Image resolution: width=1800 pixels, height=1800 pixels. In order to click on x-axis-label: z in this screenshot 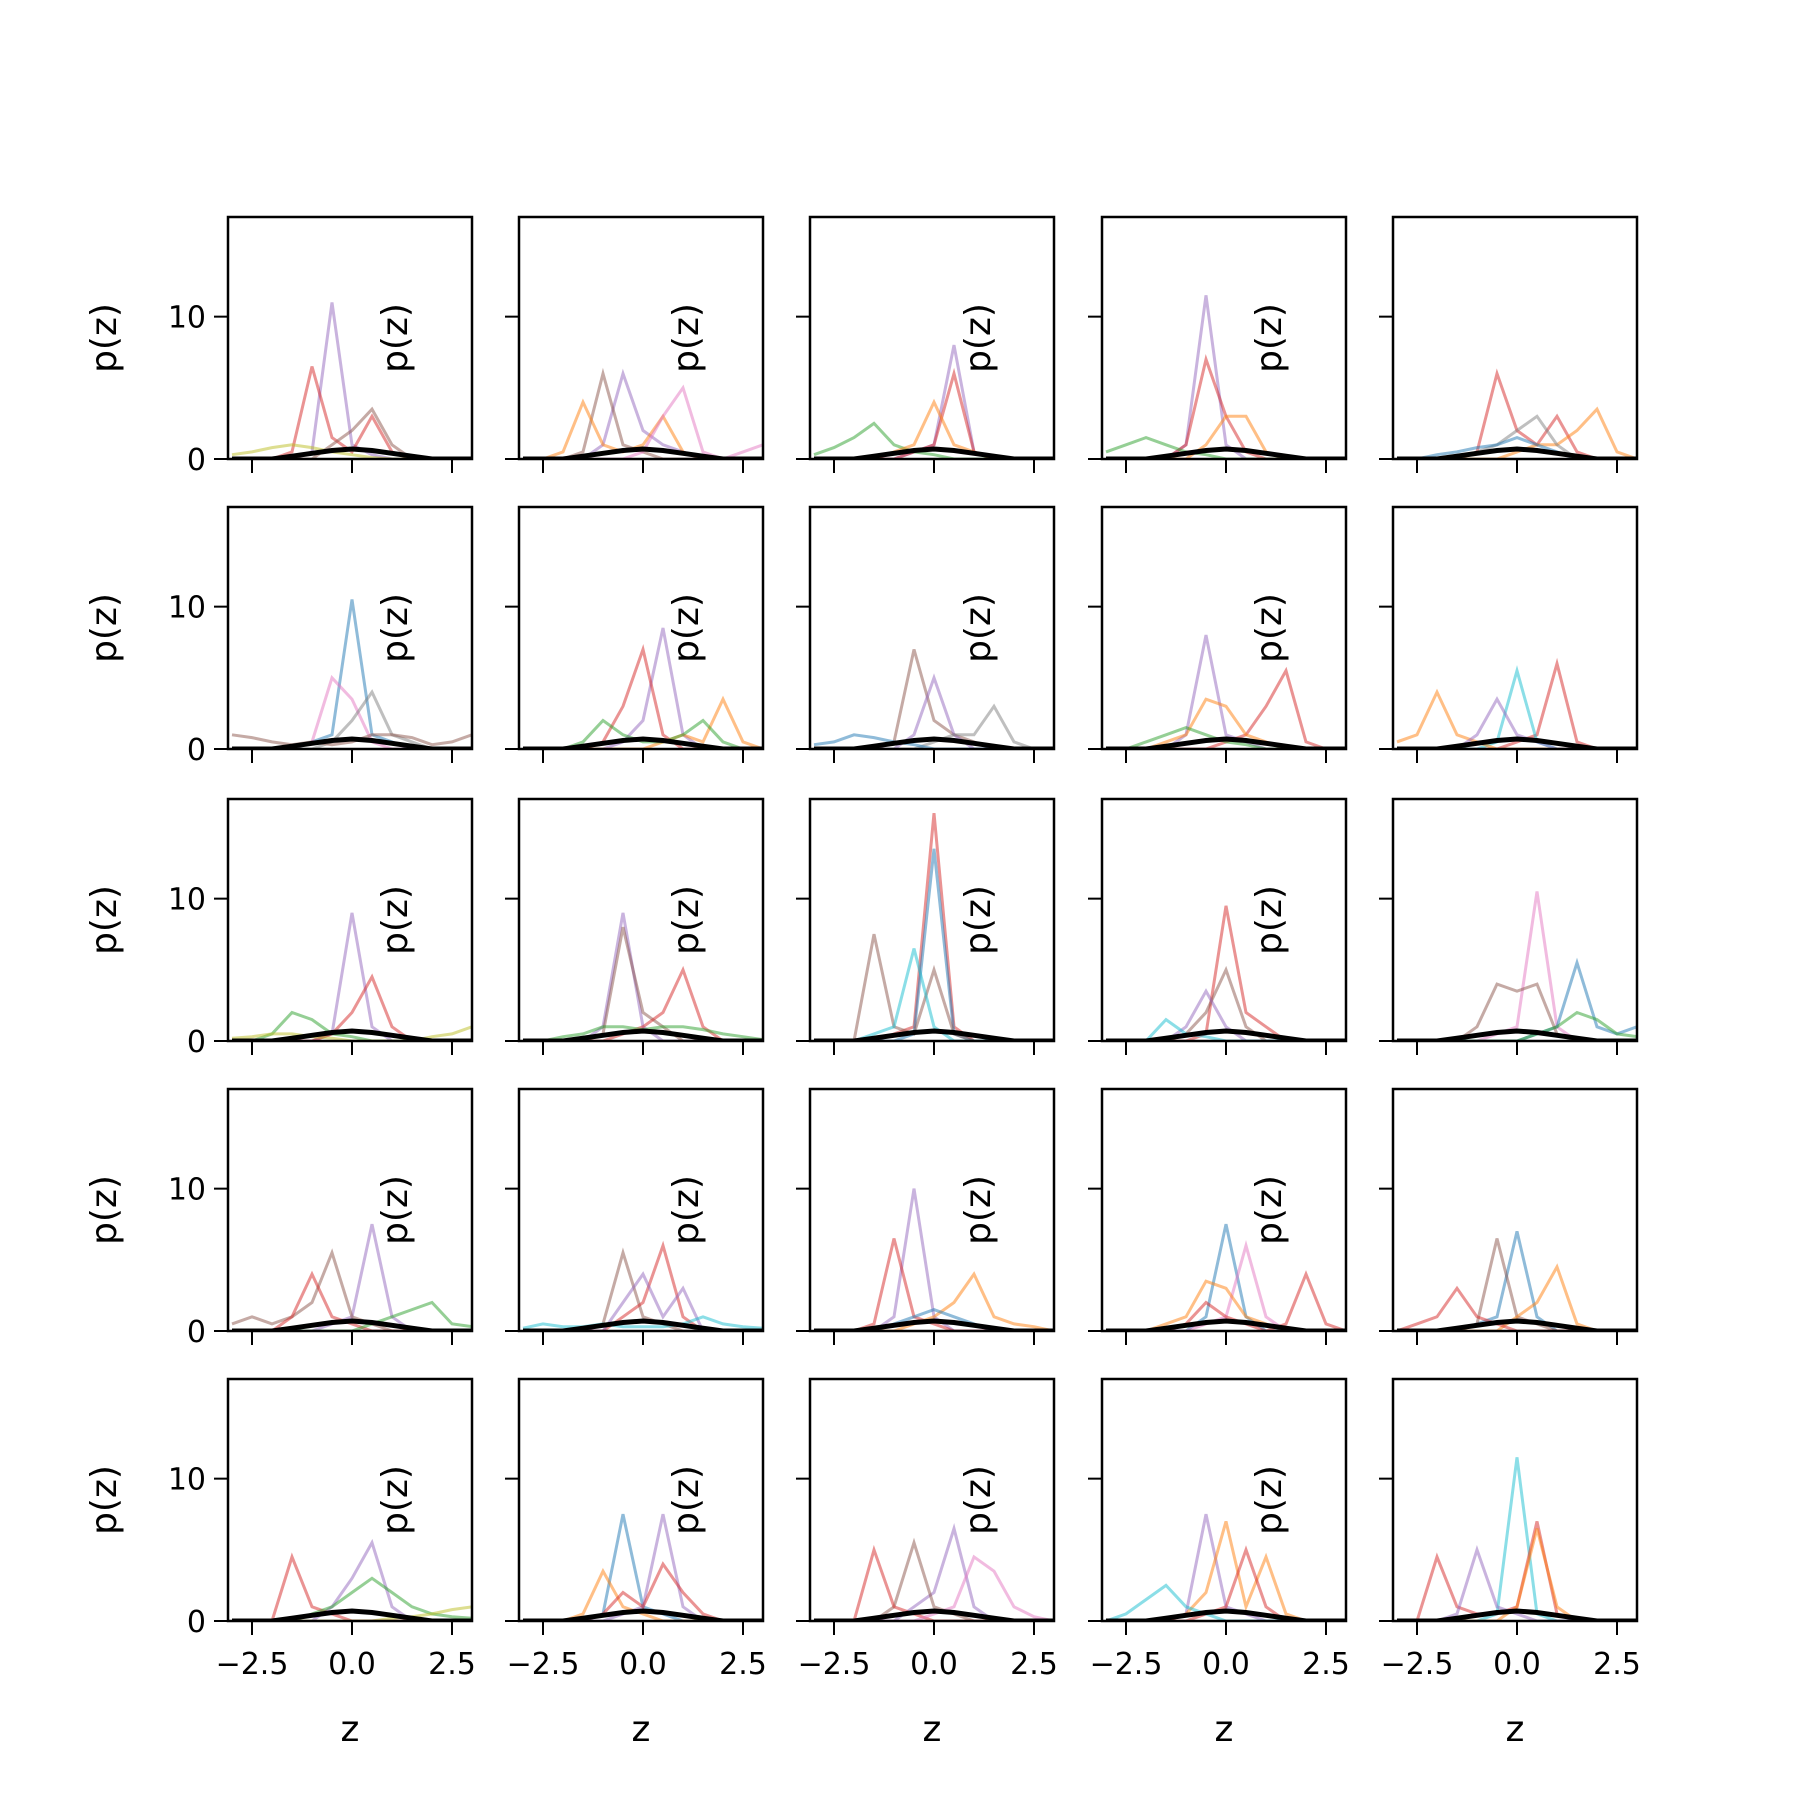, I will do `click(1224, 1729)`.